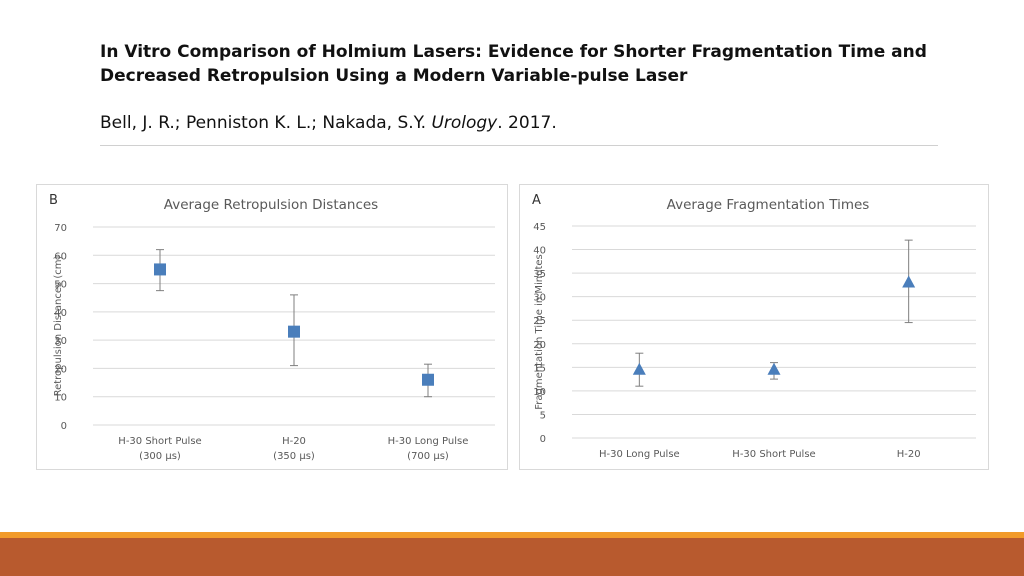 This screenshot has width=1024, height=576. What do you see at coordinates (60, 256) in the screenshot?
I see `retropulsion-y-tick-label: 60` at bounding box center [60, 256].